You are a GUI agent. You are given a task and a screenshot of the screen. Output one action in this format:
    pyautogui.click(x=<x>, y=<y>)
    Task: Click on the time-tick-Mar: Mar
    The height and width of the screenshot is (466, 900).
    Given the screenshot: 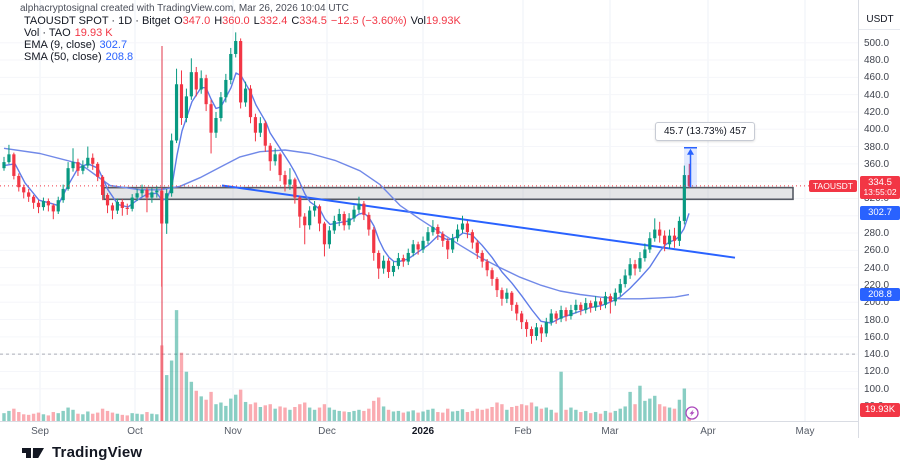 What is the action you would take?
    pyautogui.click(x=610, y=431)
    